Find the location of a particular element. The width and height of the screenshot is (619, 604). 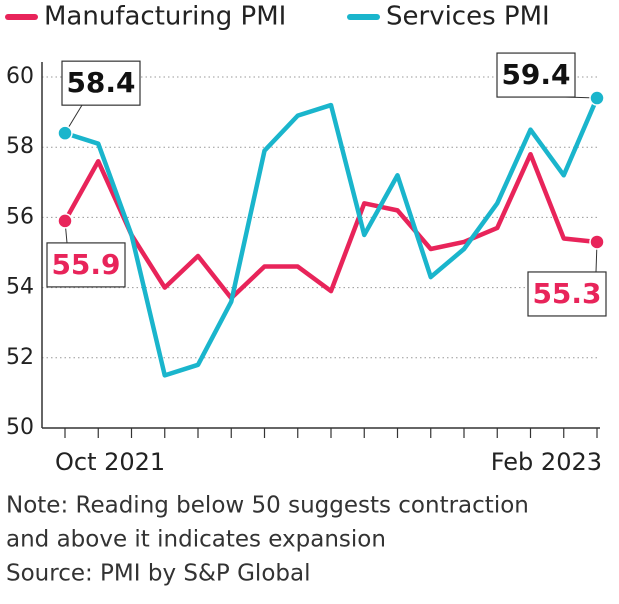

data-label: 55.3 is located at coordinates (566, 293).